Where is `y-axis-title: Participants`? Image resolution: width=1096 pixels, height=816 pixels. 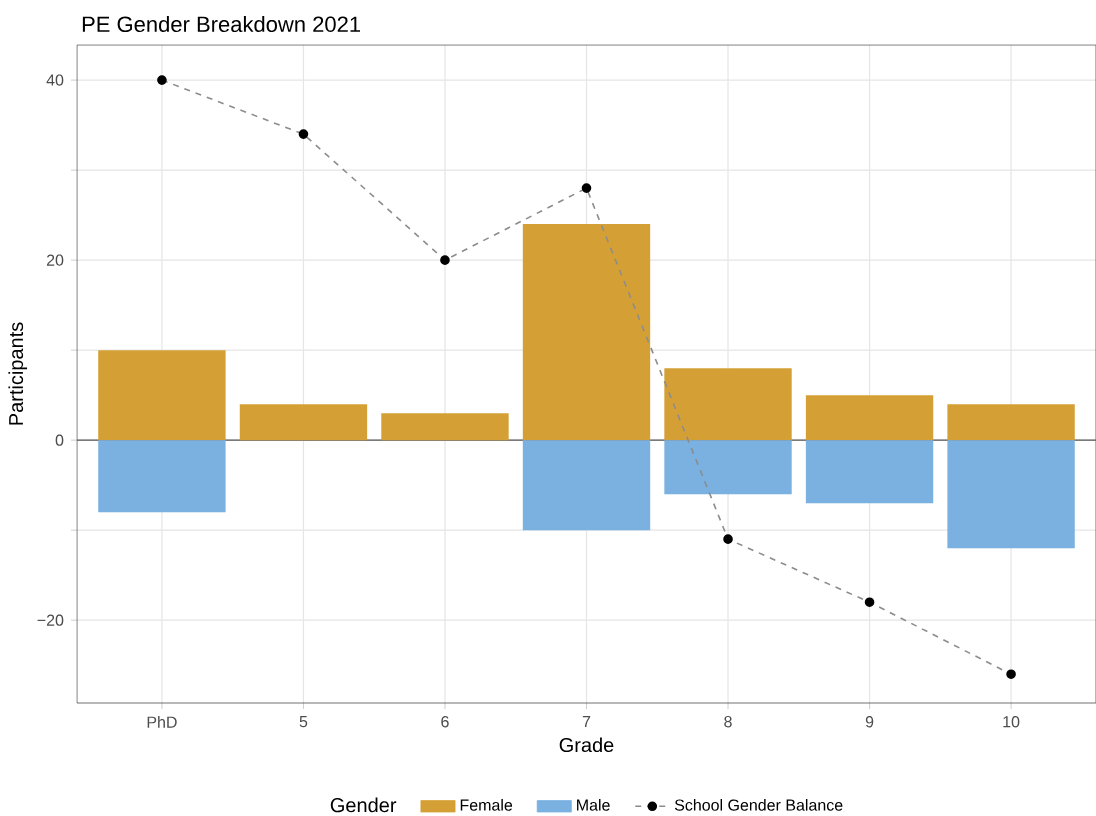 y-axis-title: Participants is located at coordinates (18, 373).